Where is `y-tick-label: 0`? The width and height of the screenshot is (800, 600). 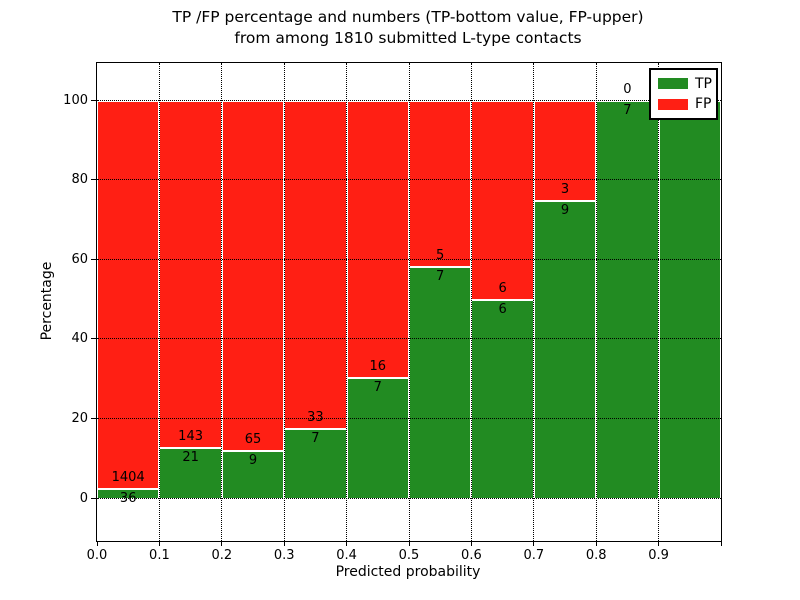 y-tick-label: 0 is located at coordinates (83, 498).